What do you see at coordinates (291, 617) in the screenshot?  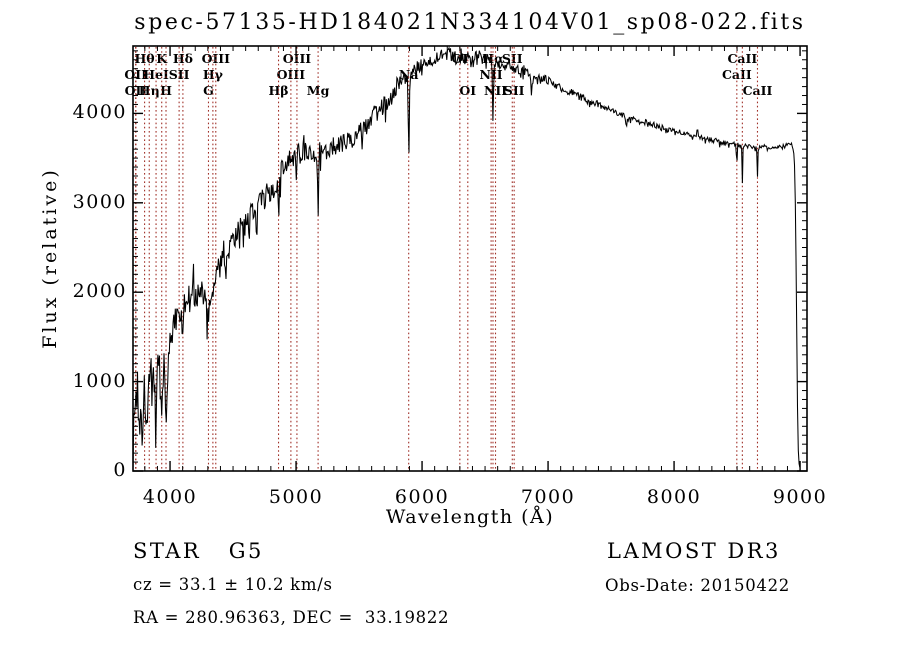 I see `radec-text: RA = 280.96363, DEC = 33.19822` at bounding box center [291, 617].